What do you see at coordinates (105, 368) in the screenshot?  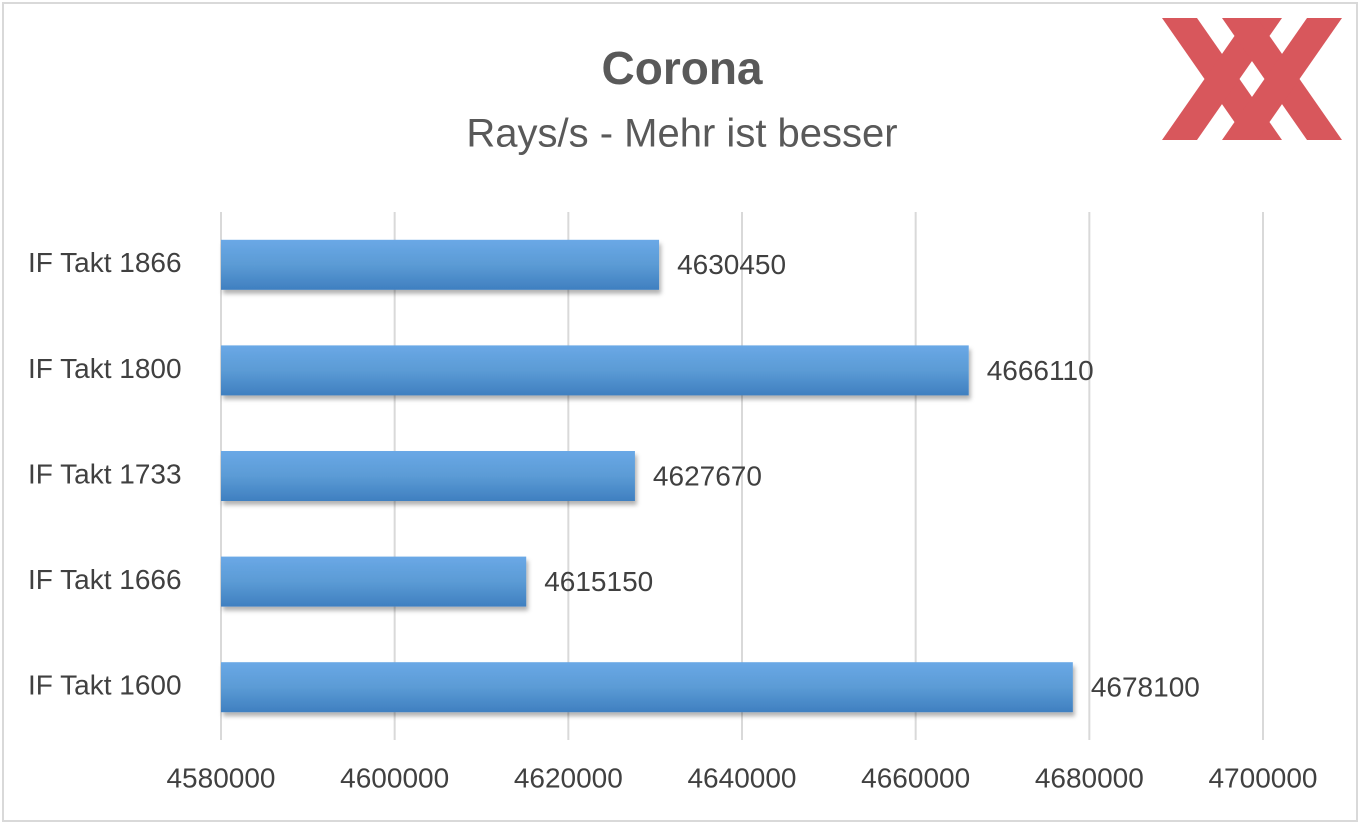 I see `y-tick-label: IF Takt 1800` at bounding box center [105, 368].